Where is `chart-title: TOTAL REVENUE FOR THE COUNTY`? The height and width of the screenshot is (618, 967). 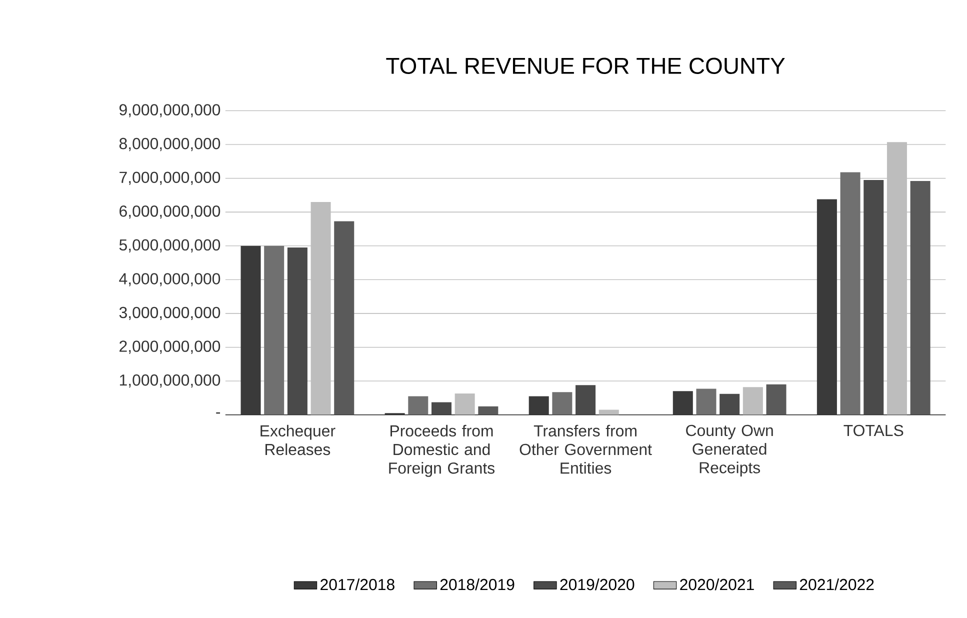 chart-title: TOTAL REVENUE FOR THE COUNTY is located at coordinates (585, 66).